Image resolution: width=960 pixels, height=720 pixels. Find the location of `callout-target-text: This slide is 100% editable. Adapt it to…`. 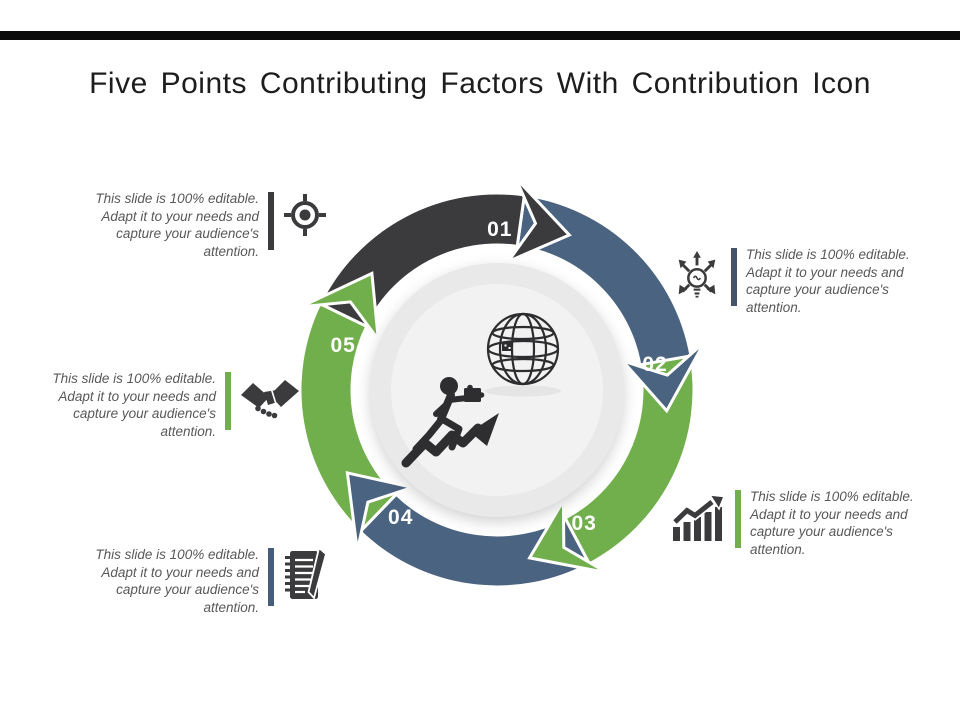

callout-target-text: This slide is 100% editable. Adapt it to… is located at coordinates (177, 225).